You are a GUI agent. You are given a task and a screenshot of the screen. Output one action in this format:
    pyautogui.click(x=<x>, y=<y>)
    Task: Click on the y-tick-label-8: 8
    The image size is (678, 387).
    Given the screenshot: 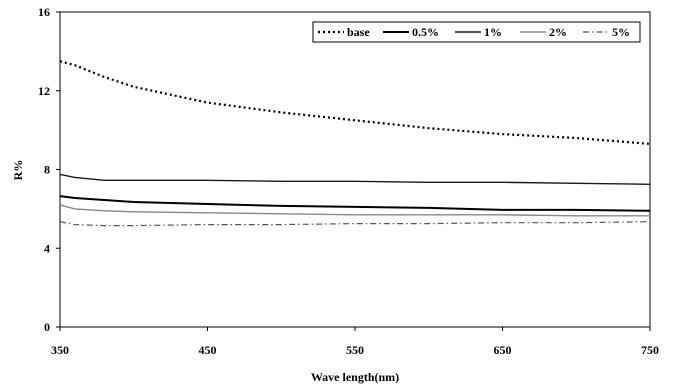 What is the action you would take?
    pyautogui.click(x=47, y=170)
    